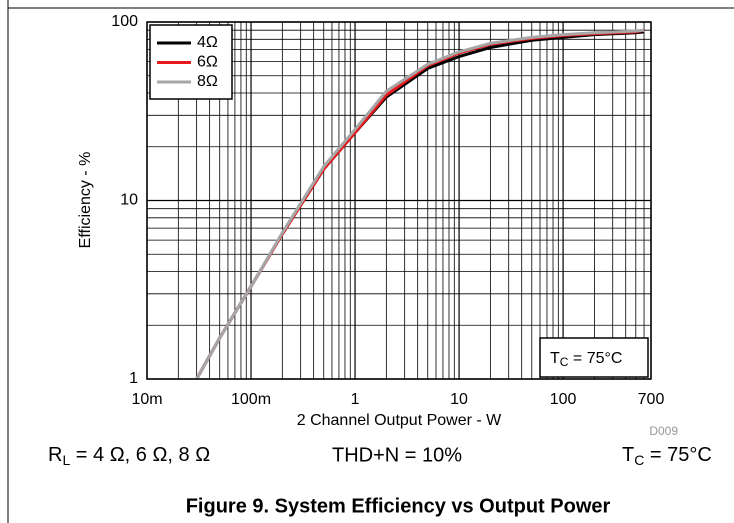 The width and height of the screenshot is (734, 523). What do you see at coordinates (563, 399) in the screenshot?
I see `x-tick-label: 100` at bounding box center [563, 399].